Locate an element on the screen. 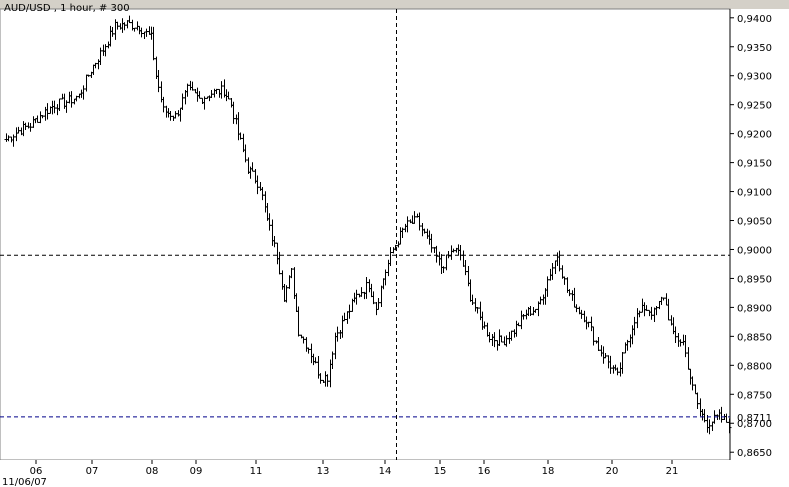 Image resolution: width=789 pixels, height=487 pixels. x-tick-label: 11 is located at coordinates (256, 471).